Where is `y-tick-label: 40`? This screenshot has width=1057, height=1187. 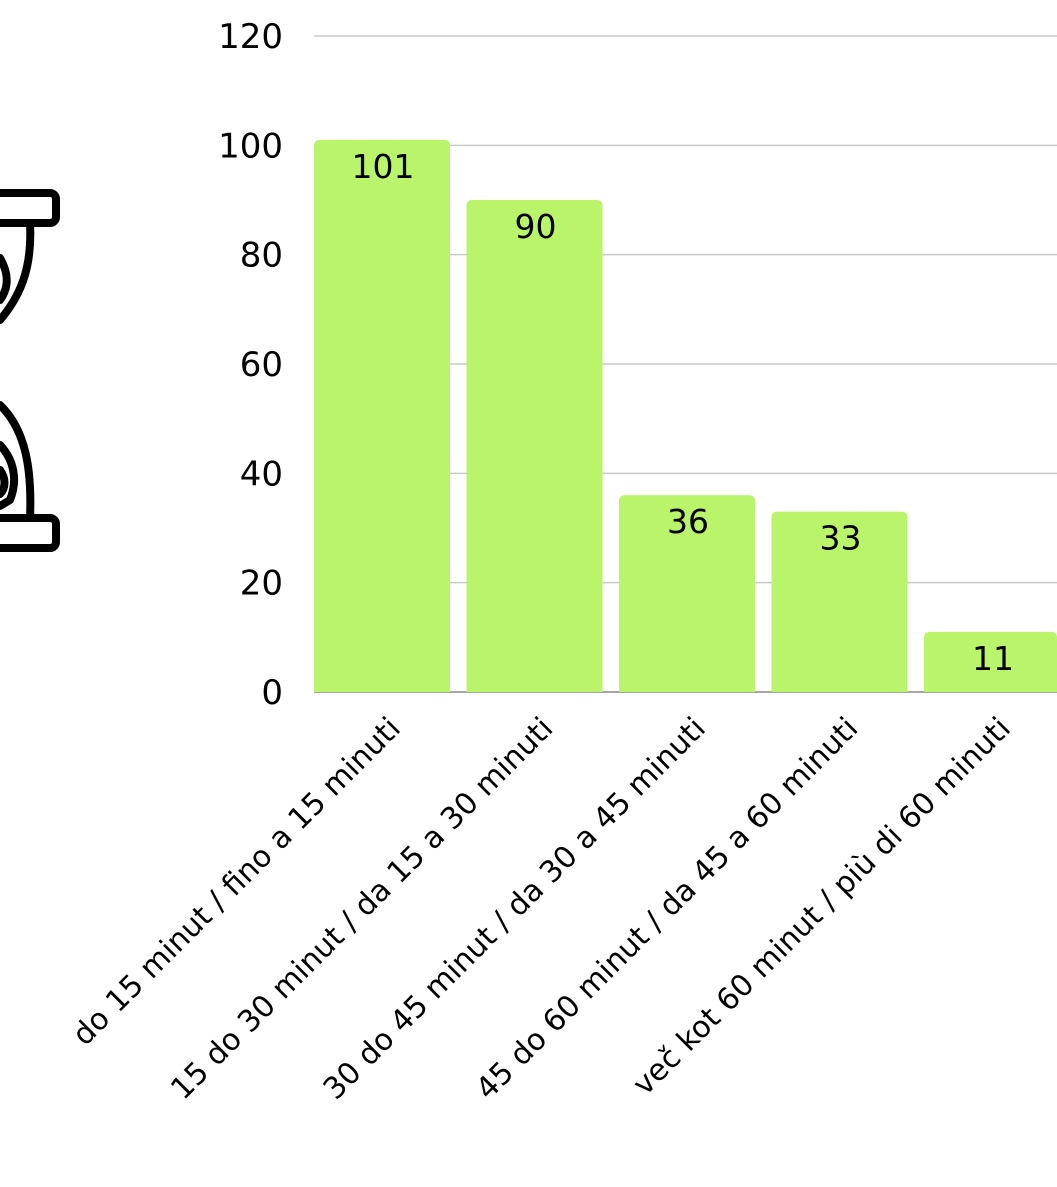 y-tick-label: 40 is located at coordinates (261, 474).